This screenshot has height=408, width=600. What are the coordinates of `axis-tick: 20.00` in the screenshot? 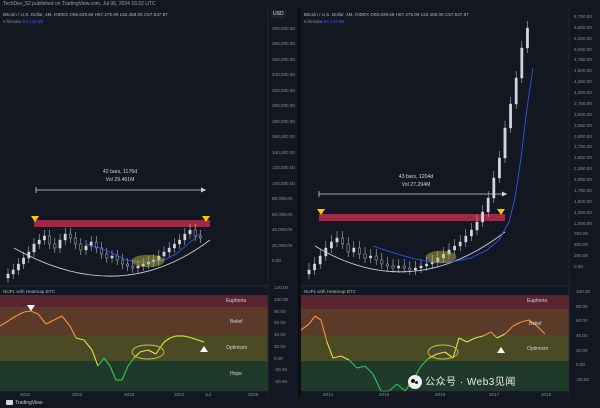 It's located at (582, 350).